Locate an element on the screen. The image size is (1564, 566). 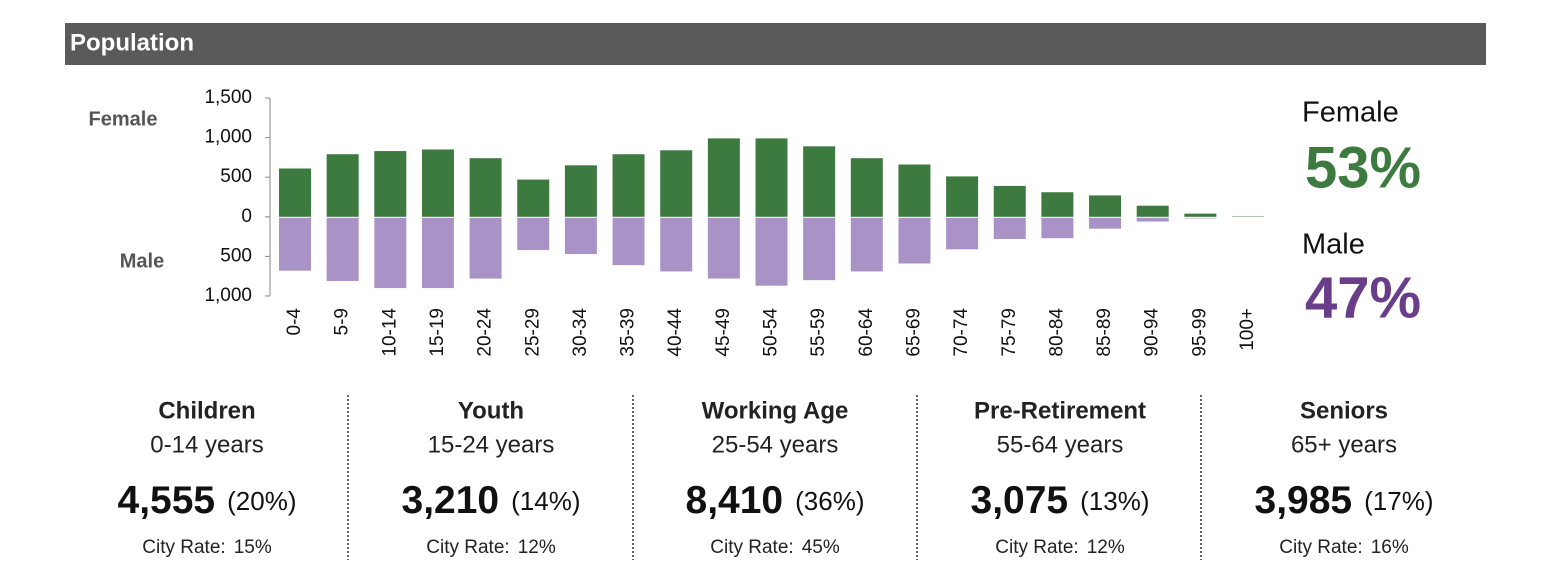
group-count: 4,555 is located at coordinates (167, 500).